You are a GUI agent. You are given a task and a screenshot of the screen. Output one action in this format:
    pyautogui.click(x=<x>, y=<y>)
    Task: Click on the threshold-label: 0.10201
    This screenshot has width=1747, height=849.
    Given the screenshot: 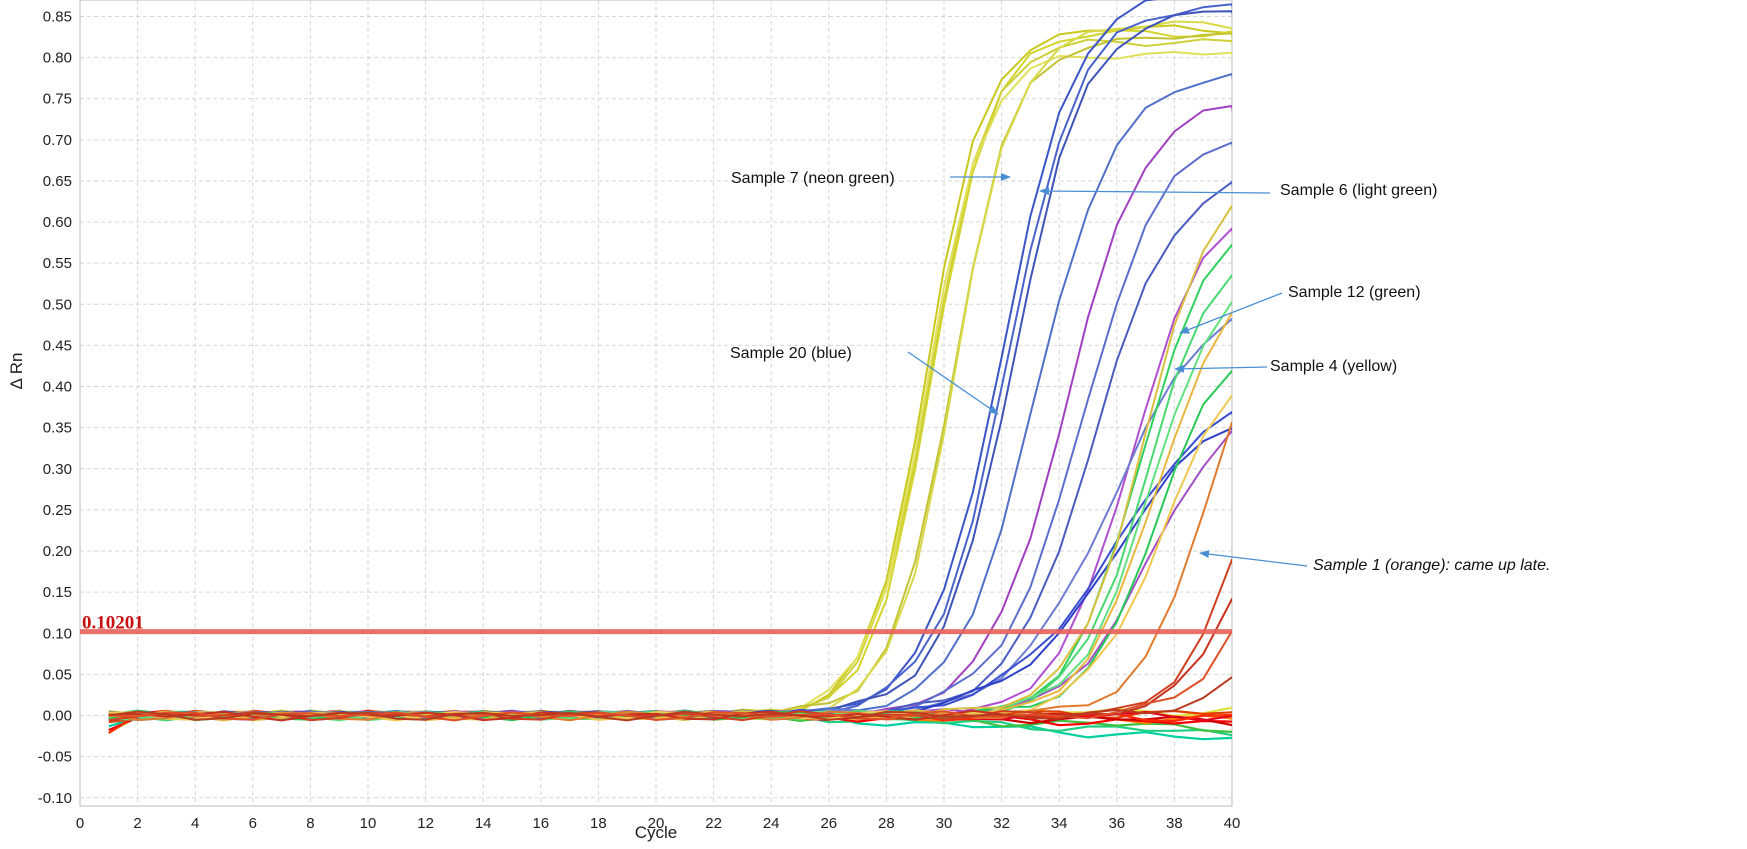 What is the action you would take?
    pyautogui.click(x=113, y=623)
    